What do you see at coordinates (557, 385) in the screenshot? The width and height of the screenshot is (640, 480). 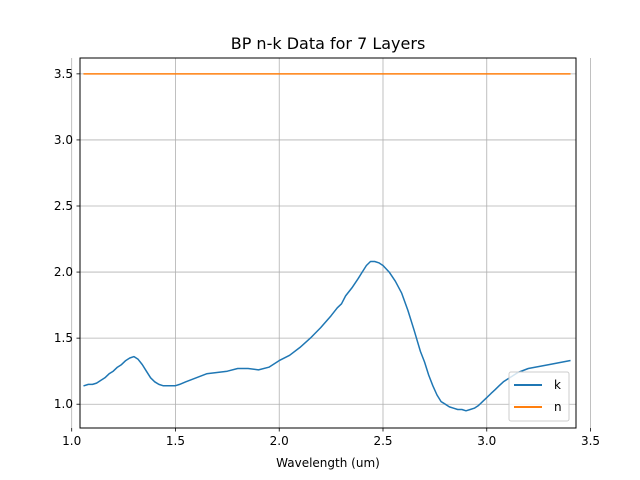 I see `legend-label-k: k` at bounding box center [557, 385].